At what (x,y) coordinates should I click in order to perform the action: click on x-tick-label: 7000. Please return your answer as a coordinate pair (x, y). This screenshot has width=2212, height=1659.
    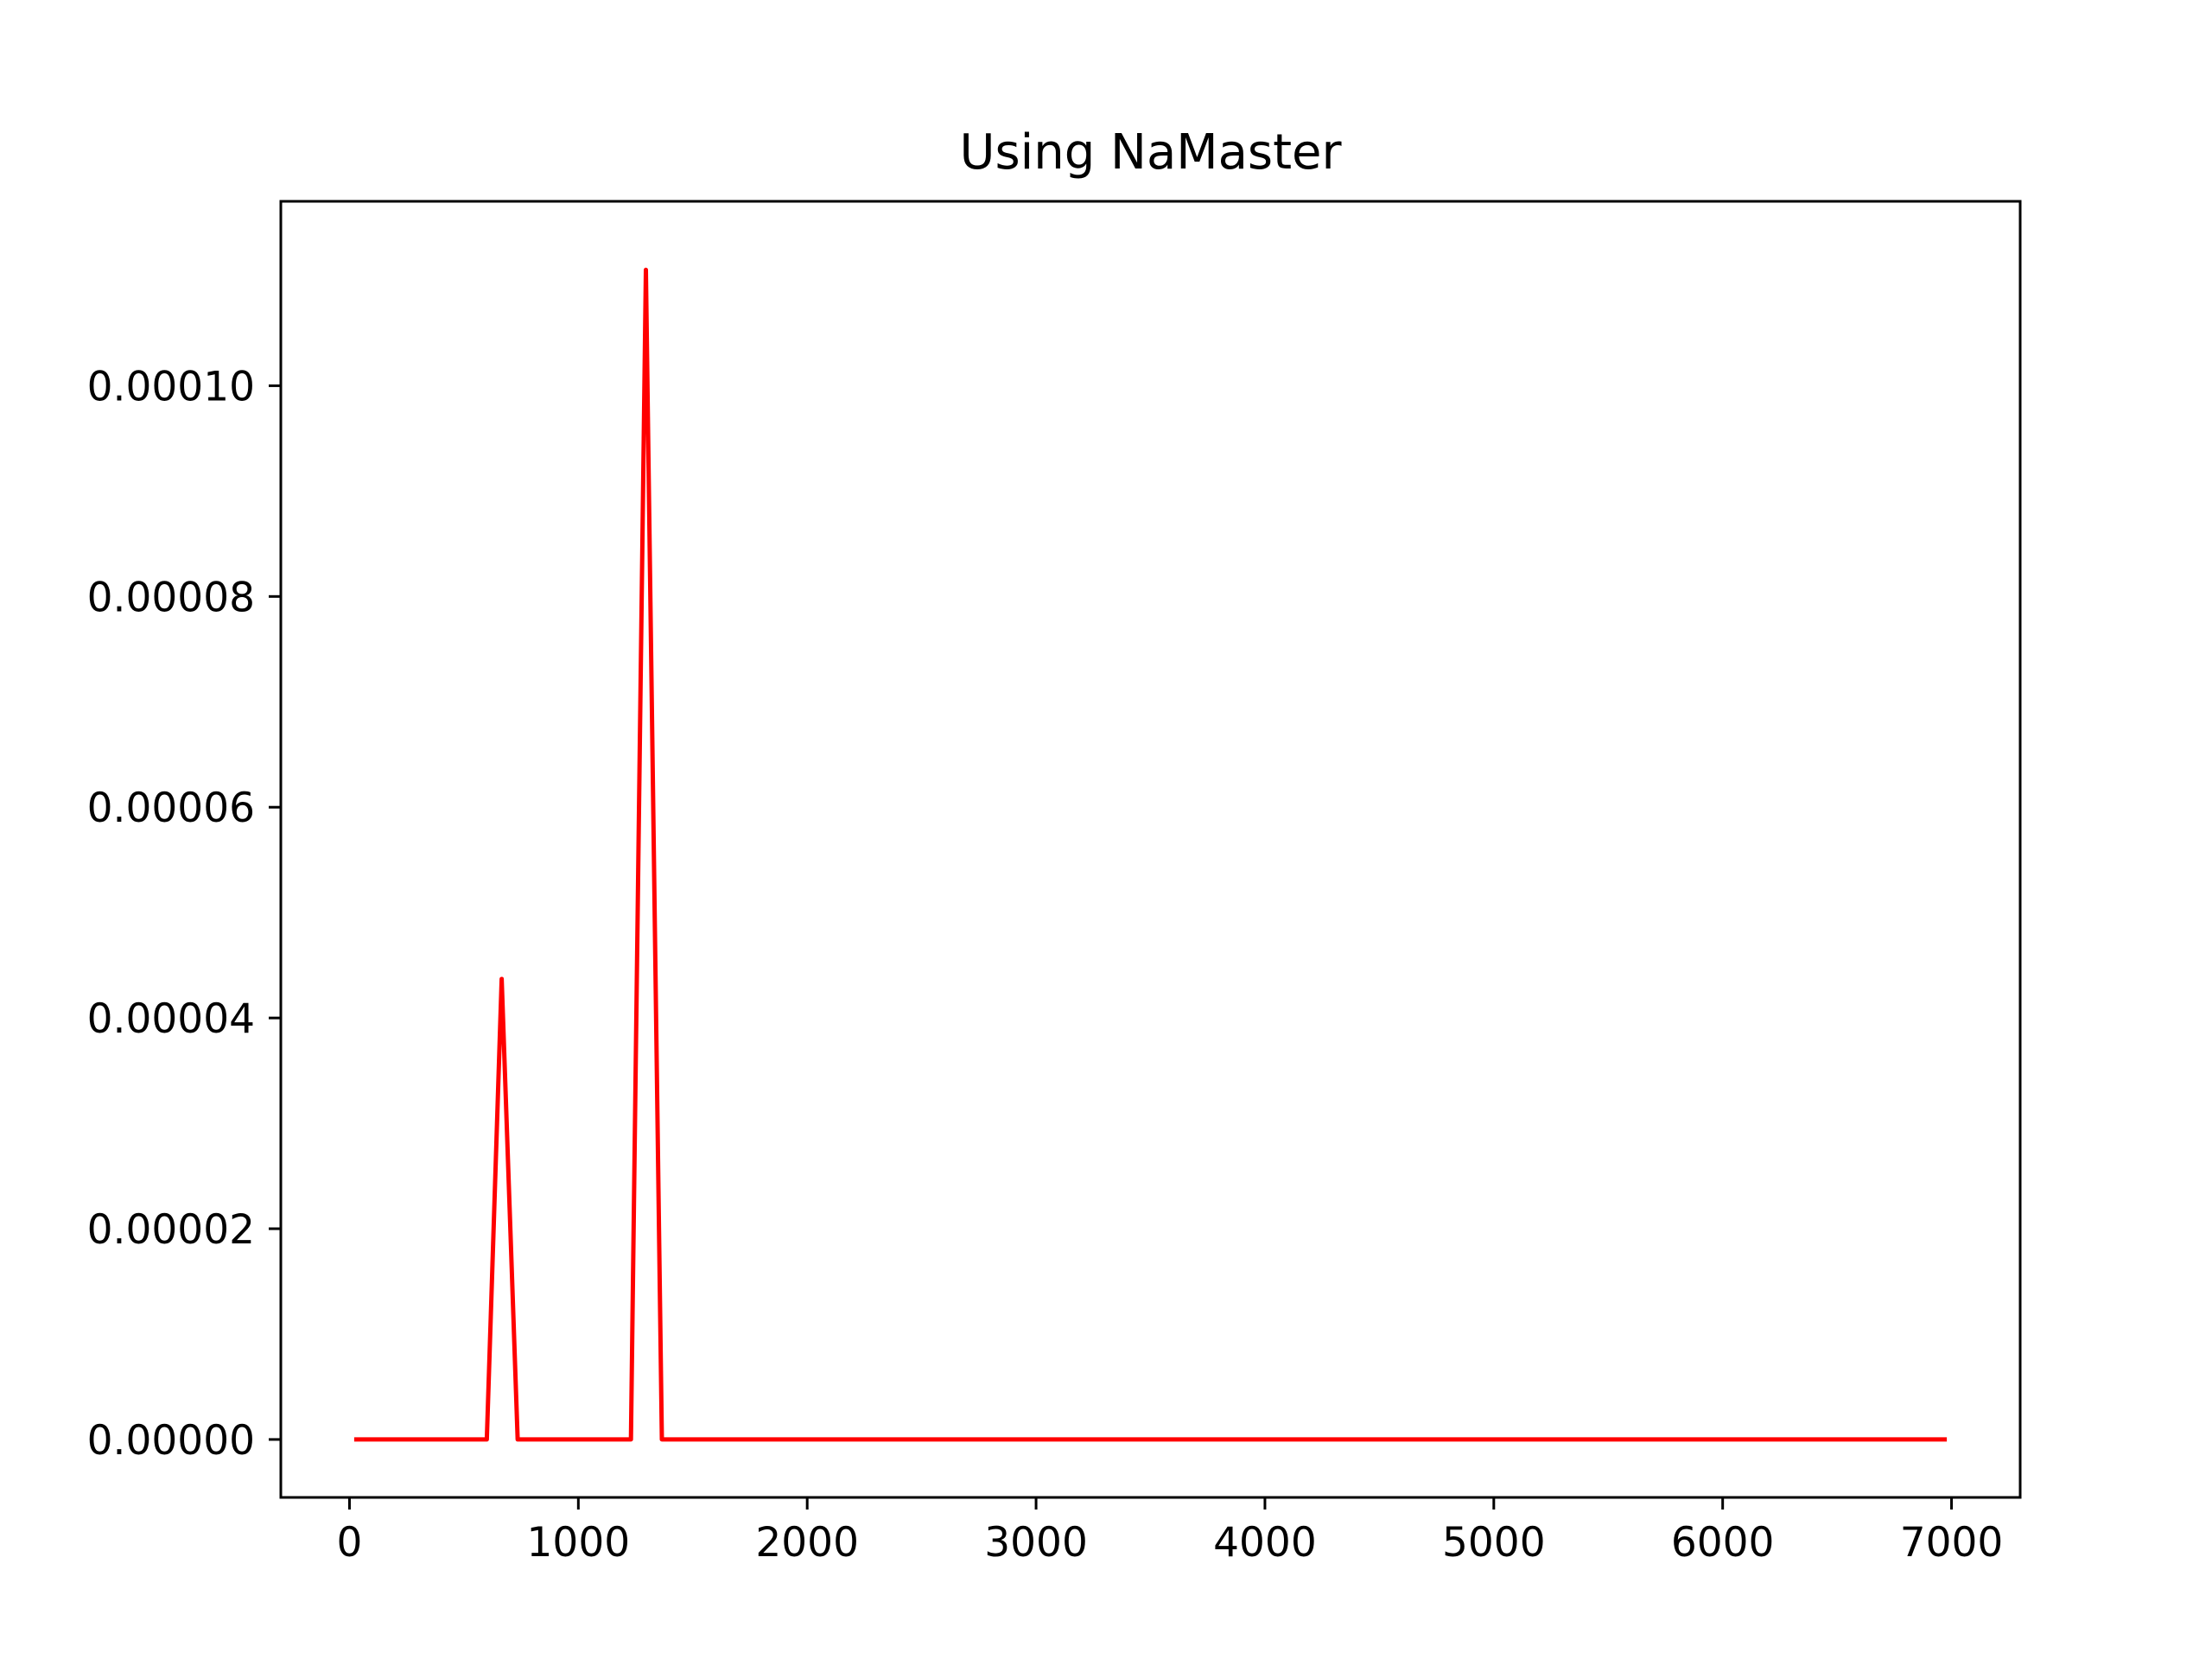
    Looking at the image, I should click on (1952, 1543).